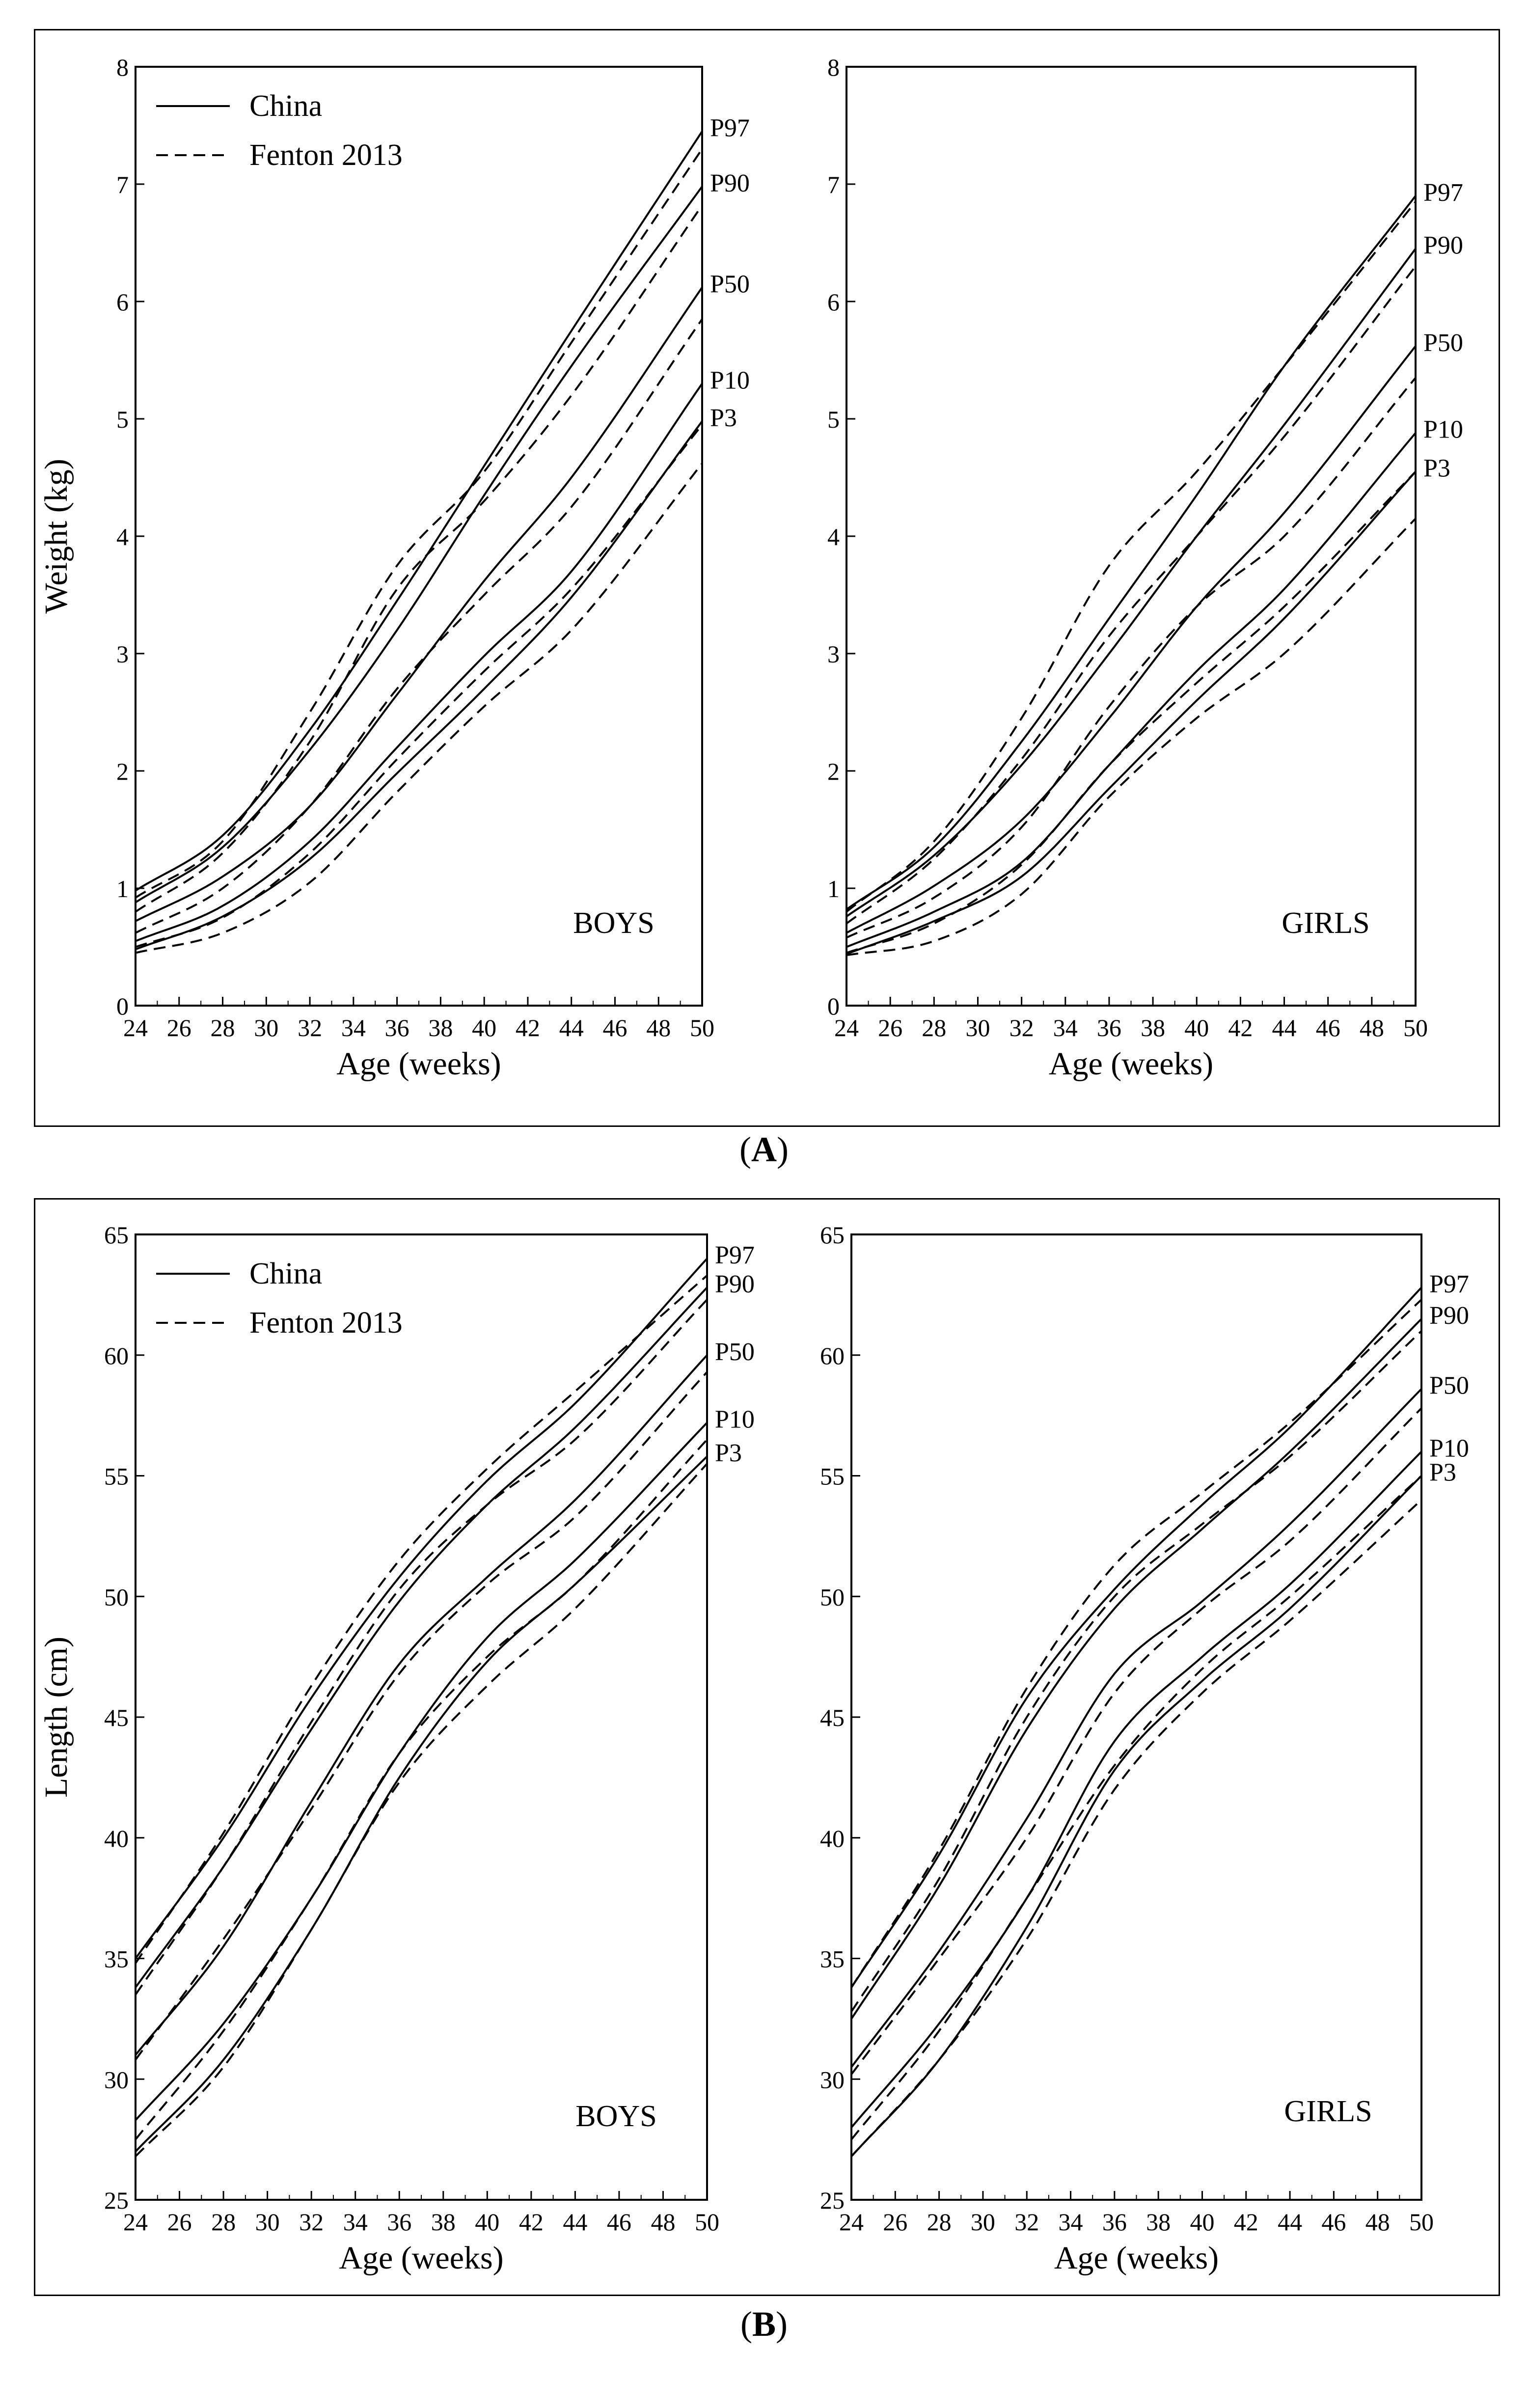 This screenshot has height=2408, width=1528. I want to click on chart2-series-fenton-p10, so click(421, 1790).